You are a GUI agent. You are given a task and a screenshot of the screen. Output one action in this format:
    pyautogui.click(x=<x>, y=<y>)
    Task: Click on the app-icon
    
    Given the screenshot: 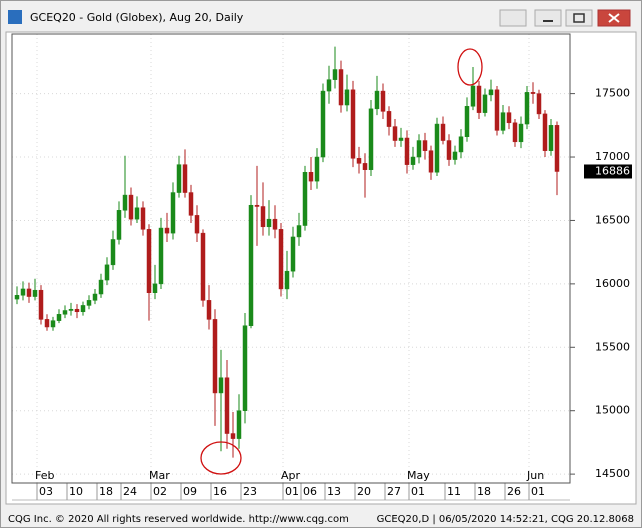 What is the action you would take?
    pyautogui.click(x=15, y=17)
    